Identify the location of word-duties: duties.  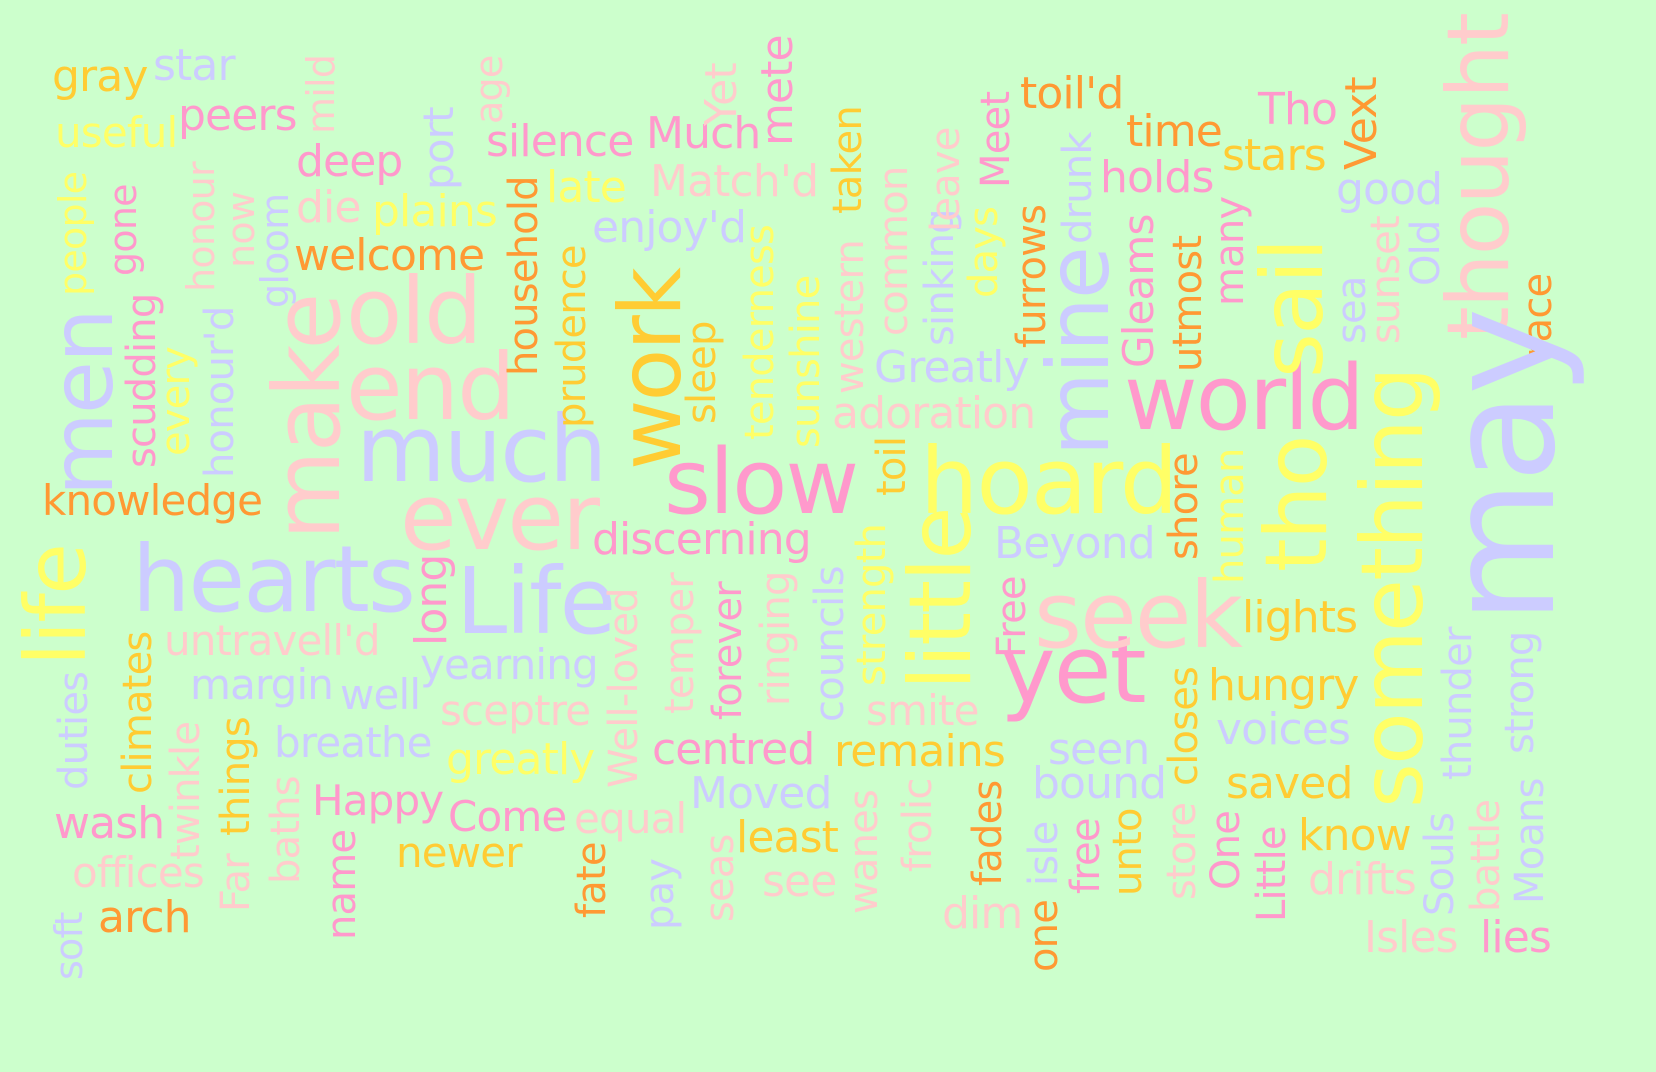
(74, 730).